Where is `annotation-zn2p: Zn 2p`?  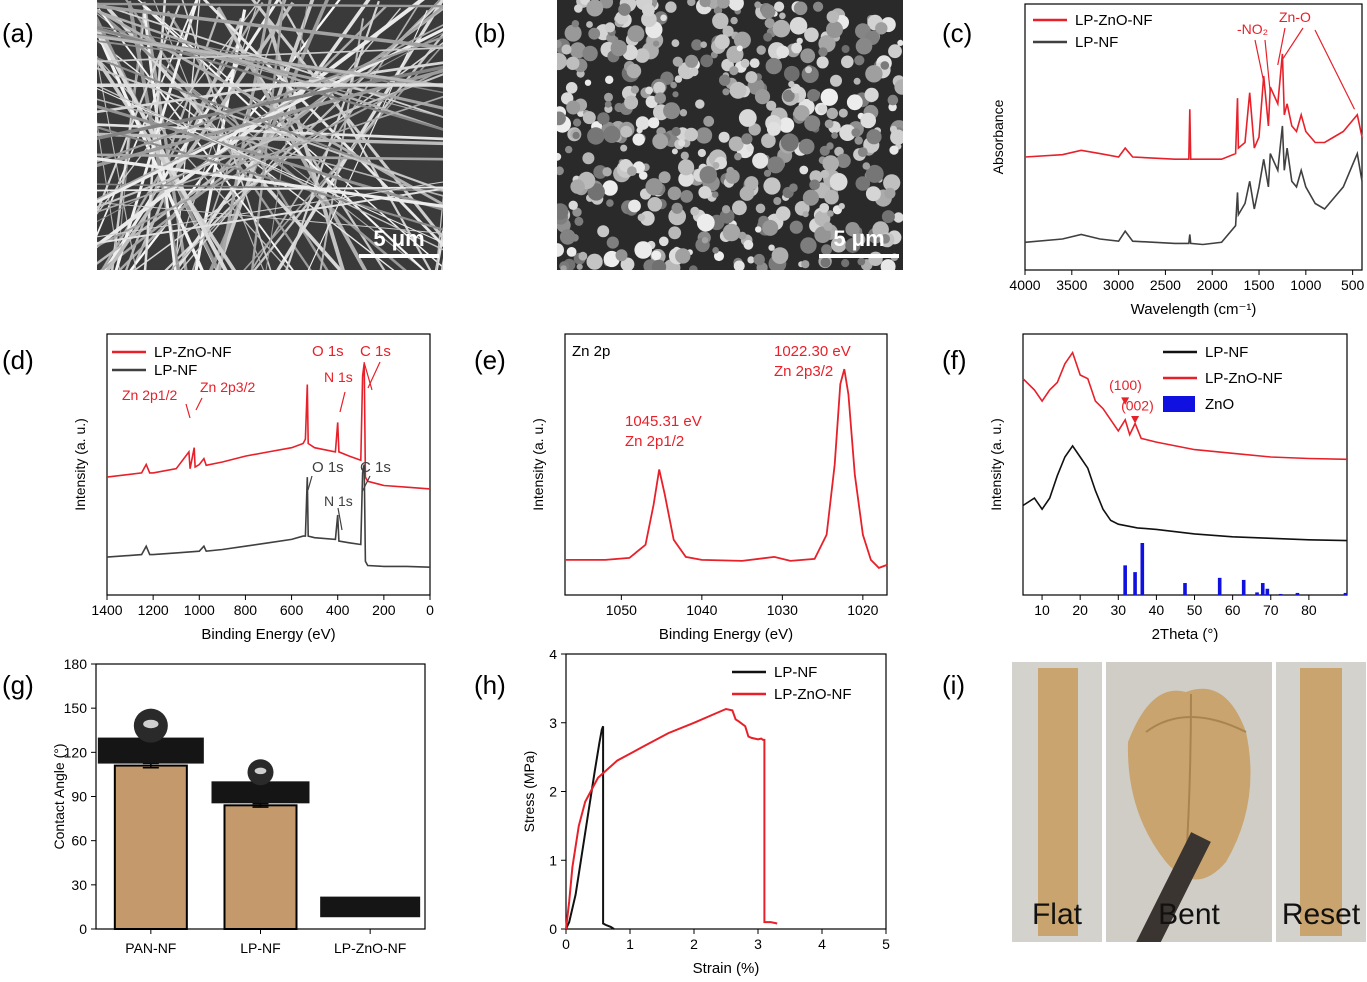 annotation-zn2p: Zn 2p is located at coordinates (591, 351).